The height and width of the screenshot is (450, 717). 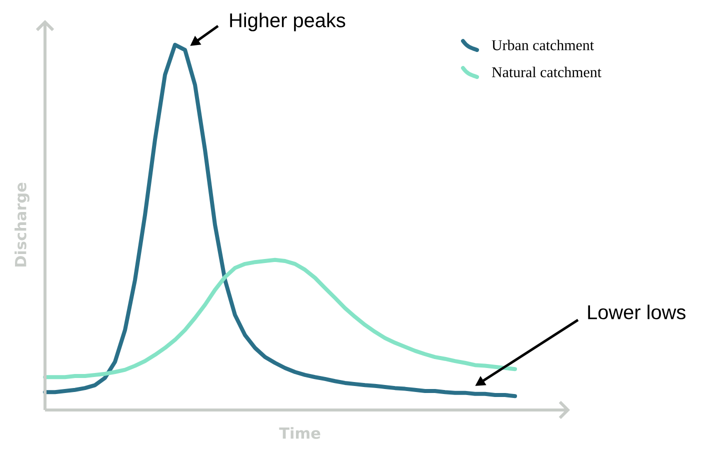 I want to click on legend-label: Urban catchment, so click(x=543, y=45).